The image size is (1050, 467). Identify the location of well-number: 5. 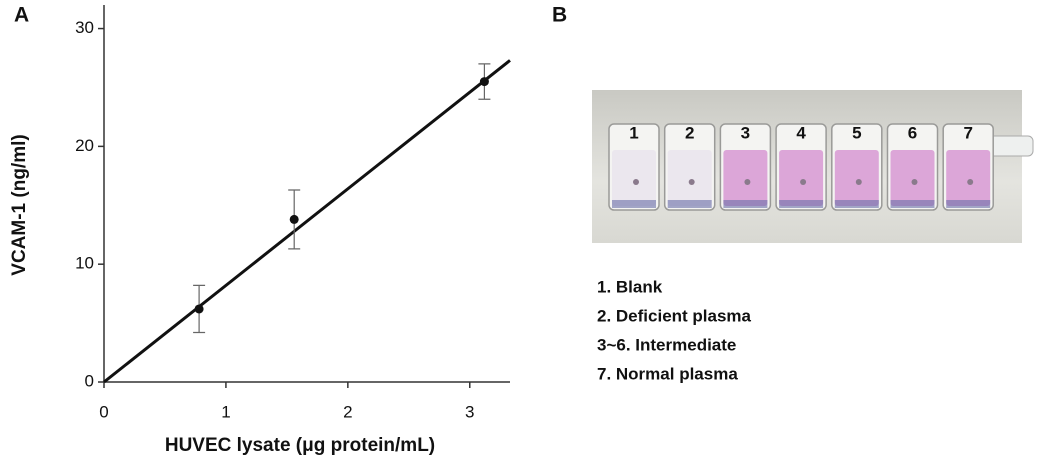
(856, 132).